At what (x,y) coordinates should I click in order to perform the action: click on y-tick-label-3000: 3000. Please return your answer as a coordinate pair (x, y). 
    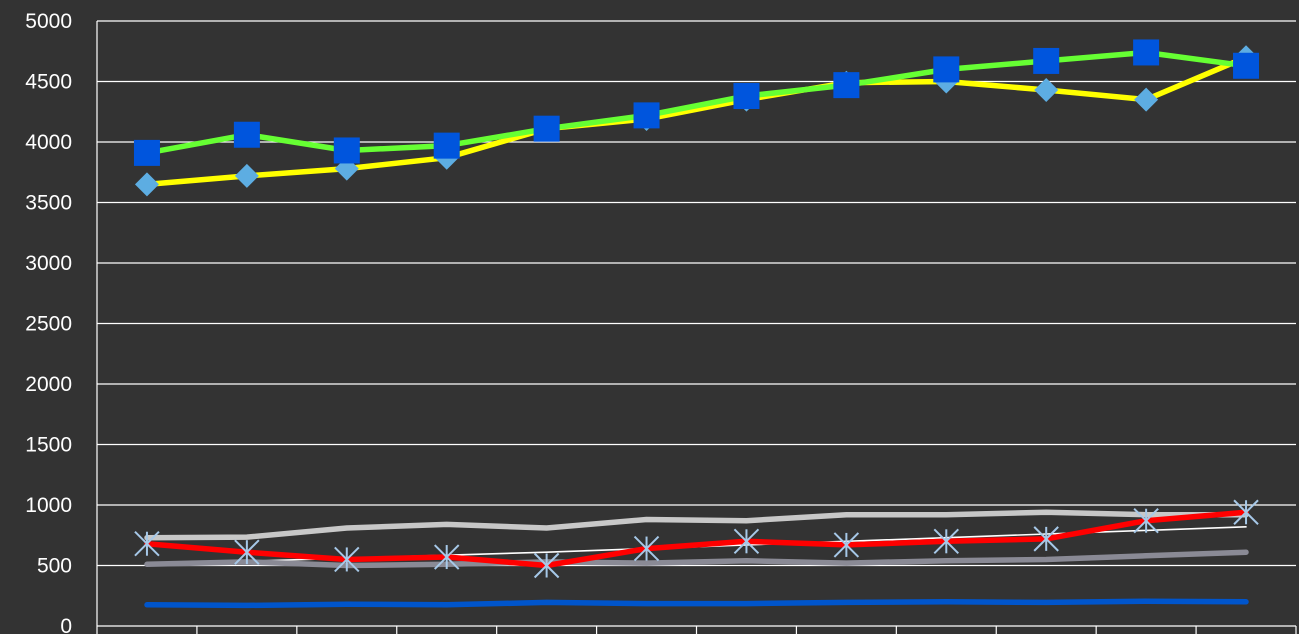
    Looking at the image, I should click on (48, 263).